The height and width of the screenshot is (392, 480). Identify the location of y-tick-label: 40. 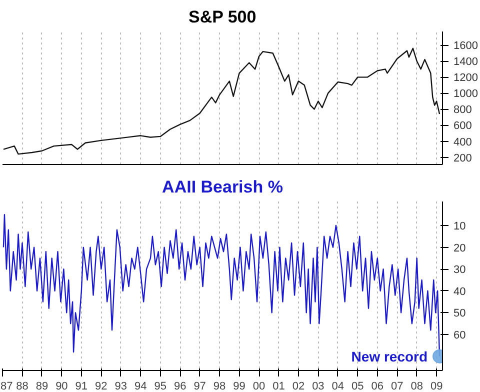
(460, 292).